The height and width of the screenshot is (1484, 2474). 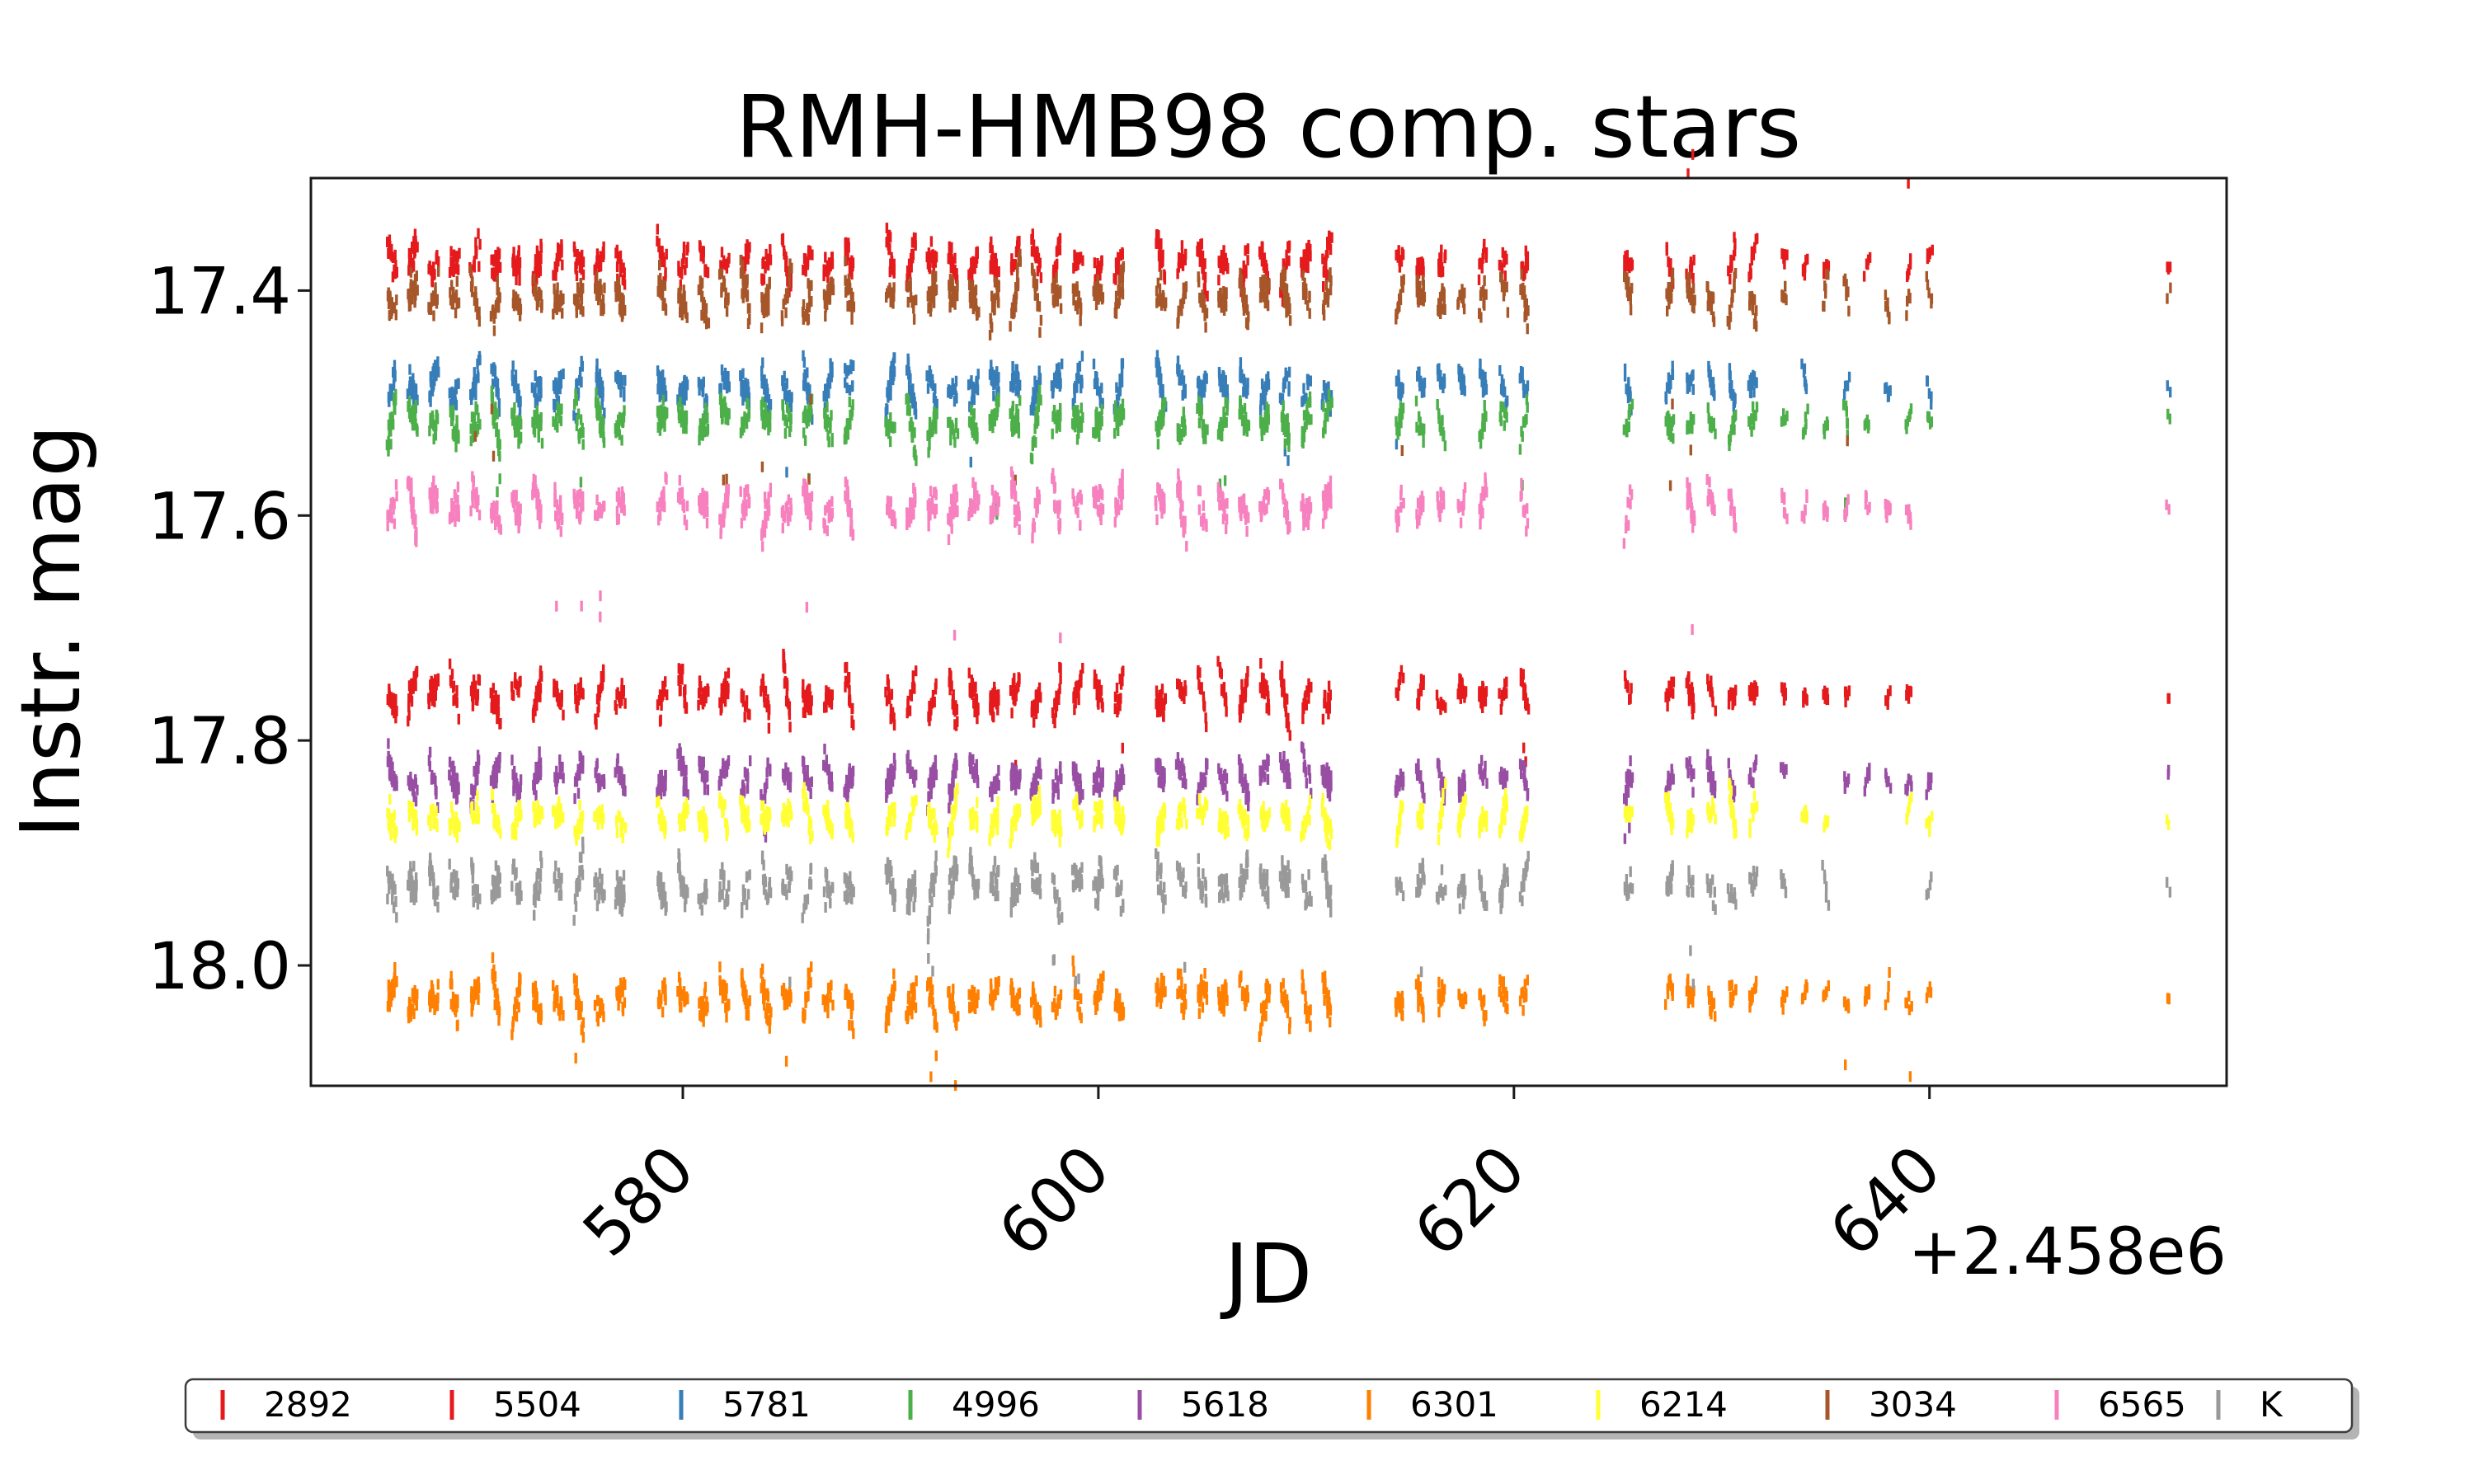 I want to click on legend-label-4996: 4996, so click(x=996, y=1404).